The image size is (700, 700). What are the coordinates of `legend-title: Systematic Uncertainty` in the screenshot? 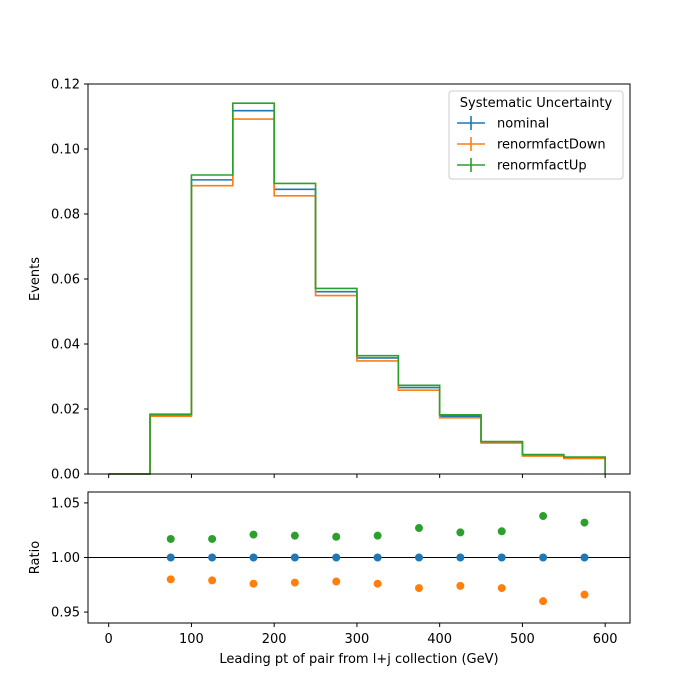 It's located at (536, 103).